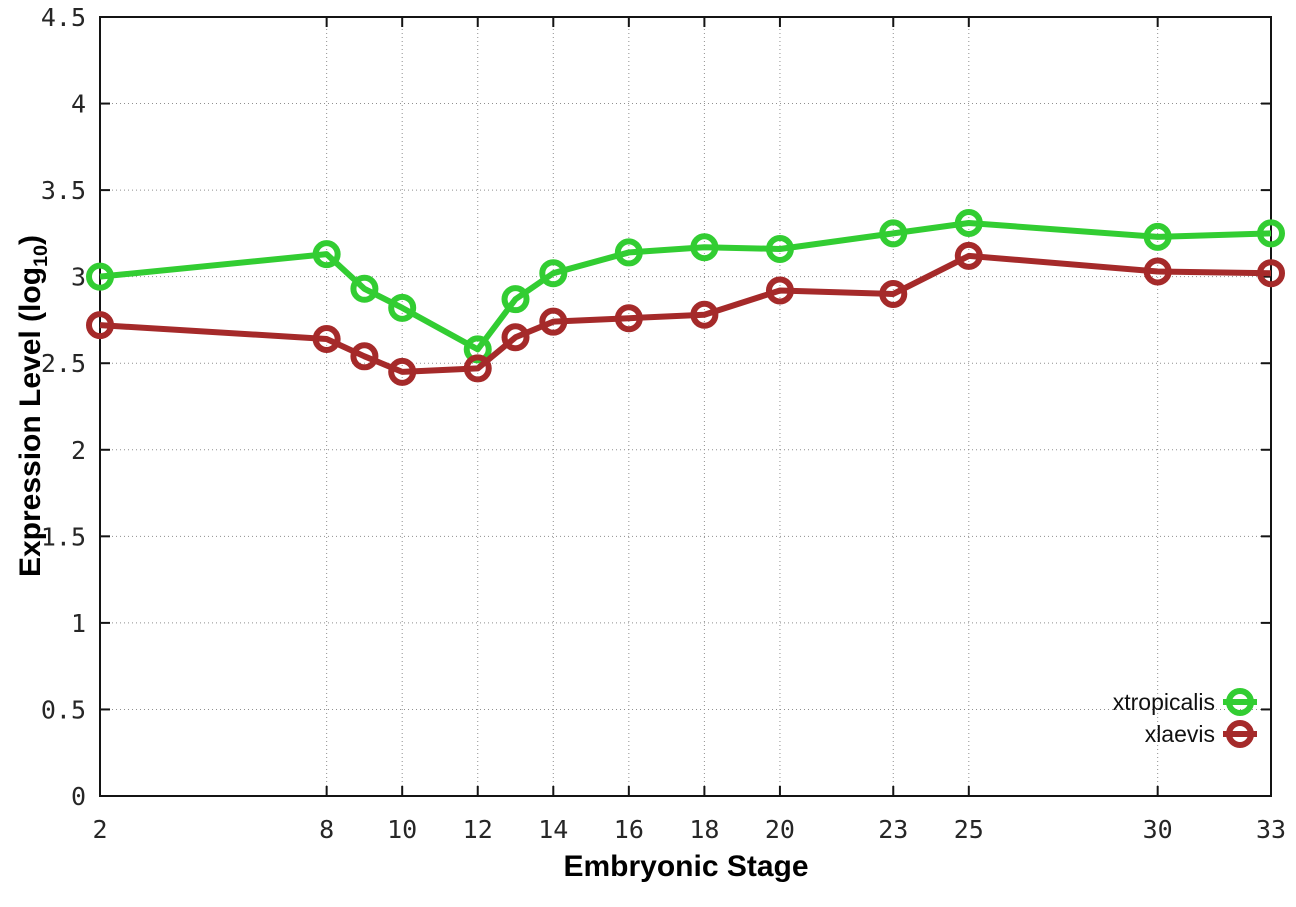  What do you see at coordinates (1158, 829) in the screenshot?
I see `x-tick-label: 30` at bounding box center [1158, 829].